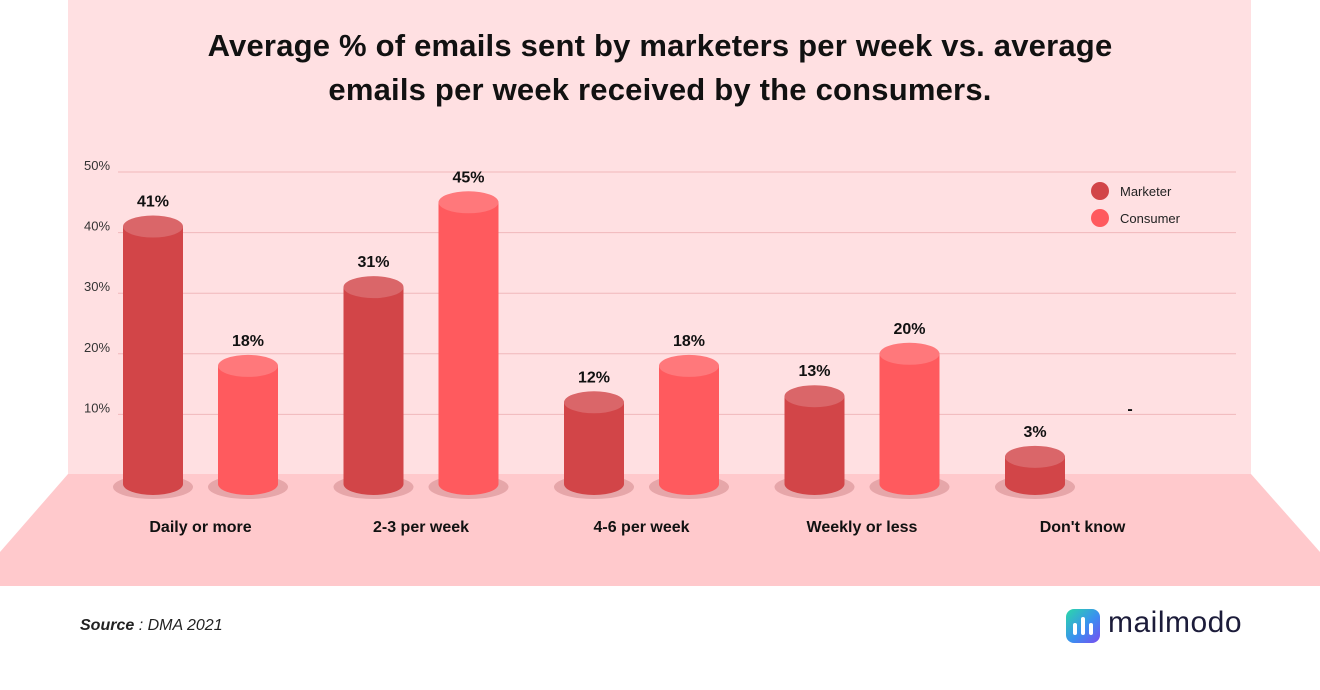 Image resolution: width=1320 pixels, height=690 pixels. Describe the element at coordinates (594, 377) in the screenshot. I see `data-label: 12%` at that location.